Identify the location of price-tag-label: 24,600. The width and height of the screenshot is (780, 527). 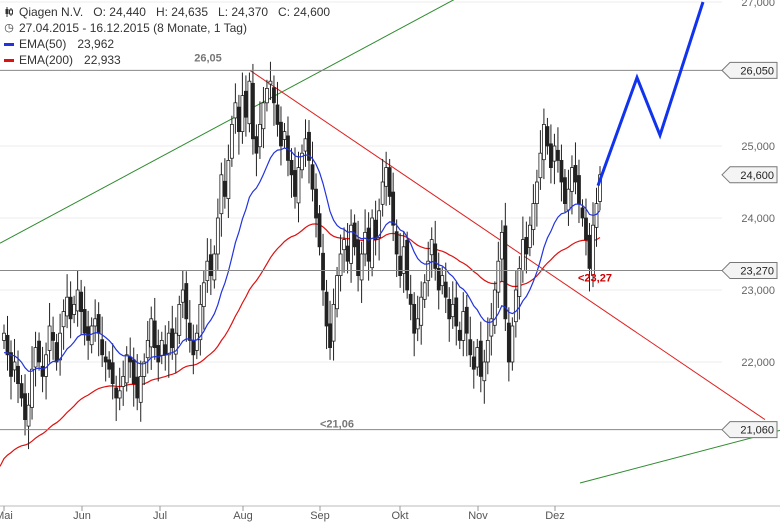
(757, 176).